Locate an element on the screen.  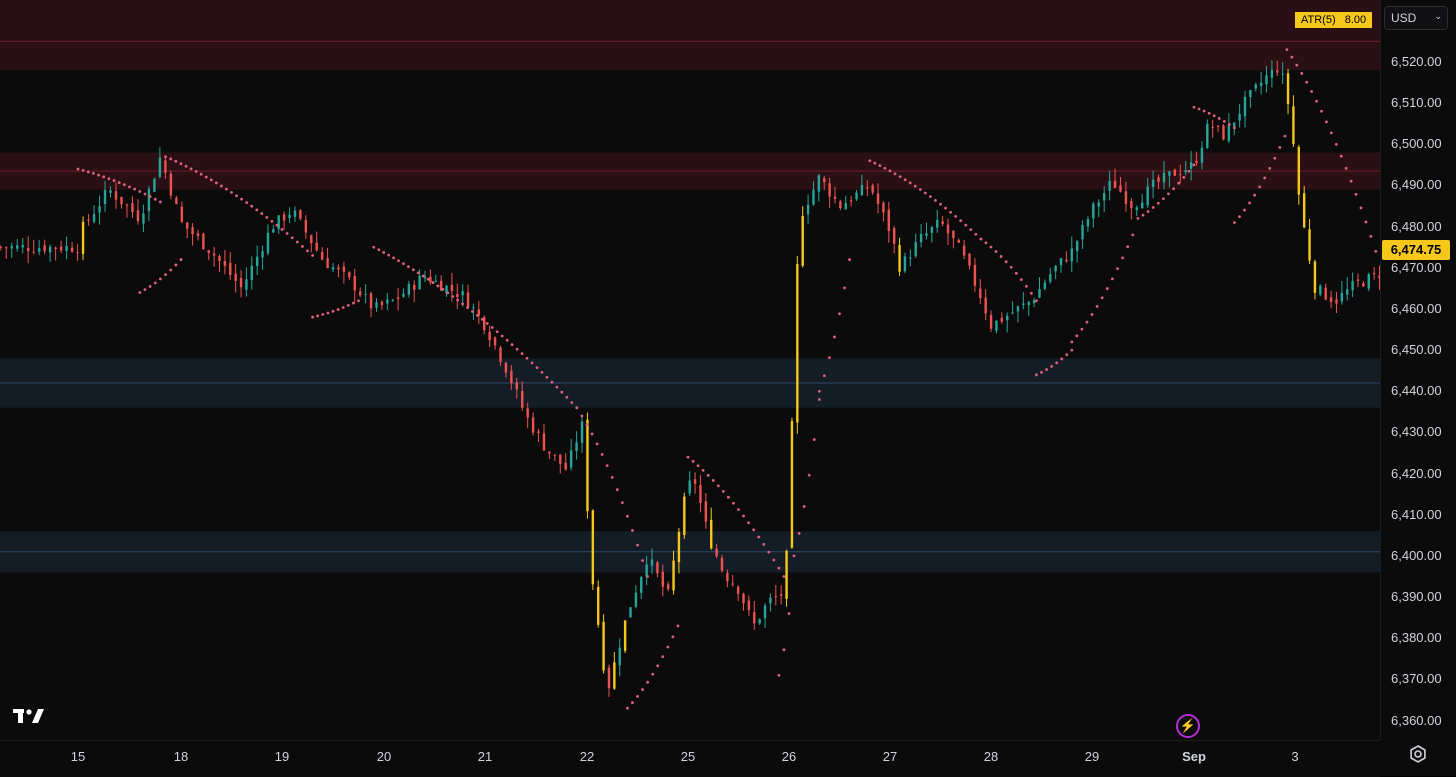
time-axis: 15 18 19 20 21 22 25 26 27 28 29 Sep 3 is located at coordinates (690, 758).